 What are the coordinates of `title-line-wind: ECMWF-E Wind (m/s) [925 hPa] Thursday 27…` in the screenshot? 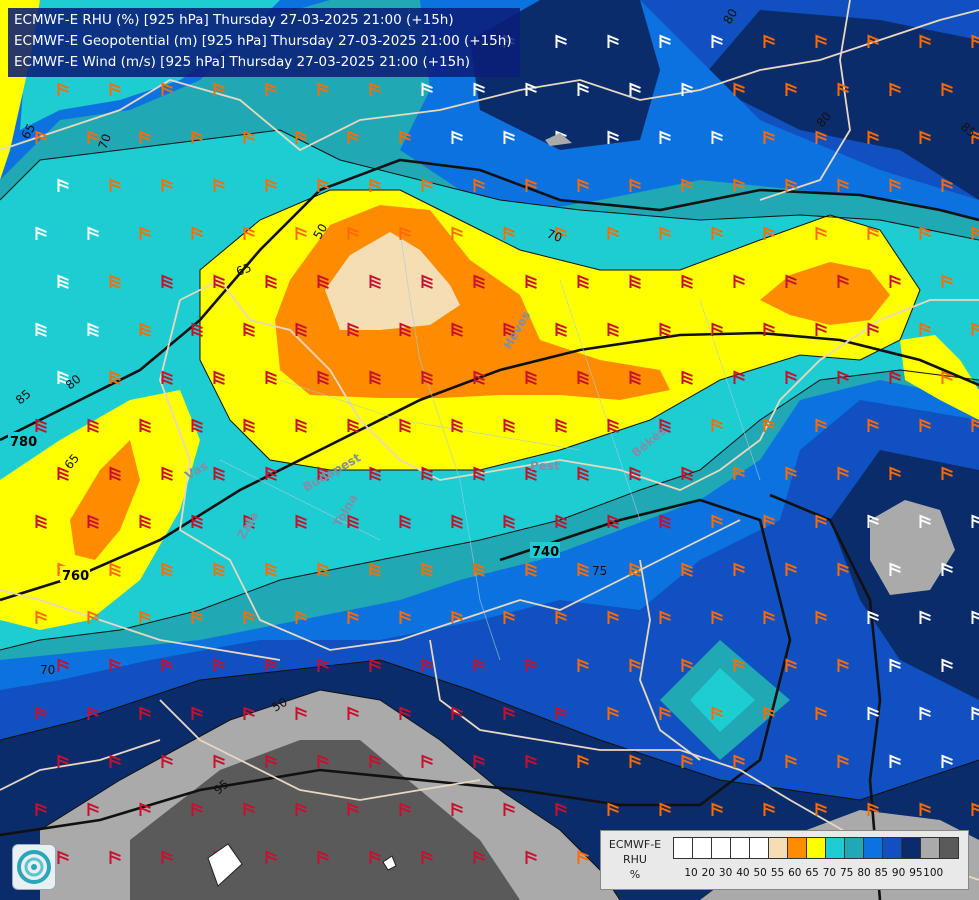 It's located at (242, 62).